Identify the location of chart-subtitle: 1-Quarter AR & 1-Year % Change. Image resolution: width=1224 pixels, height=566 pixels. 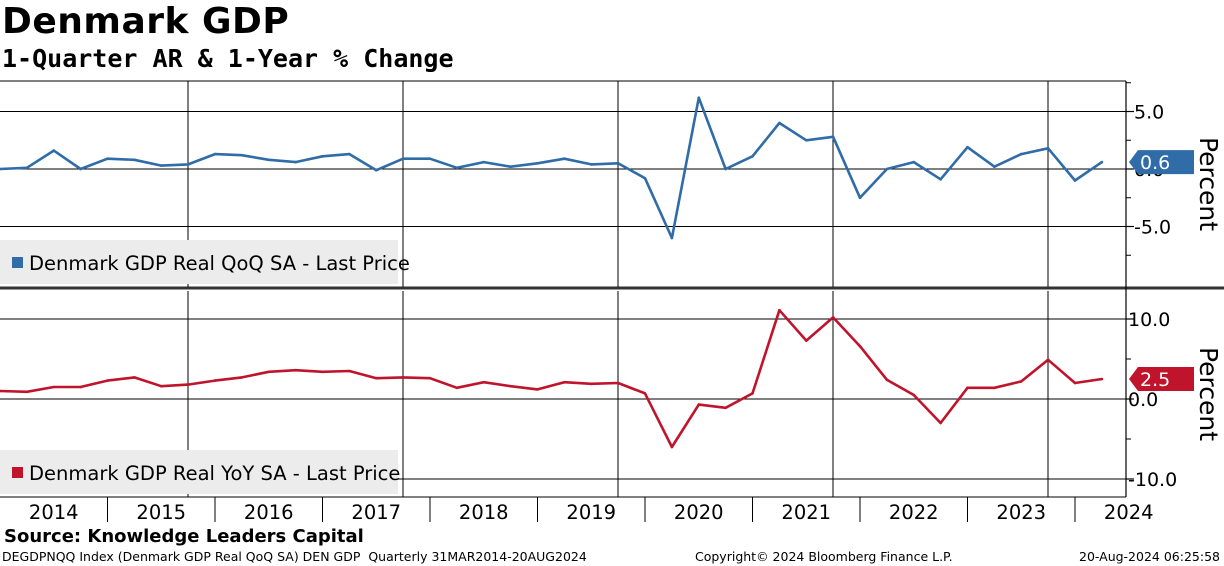
(228, 58).